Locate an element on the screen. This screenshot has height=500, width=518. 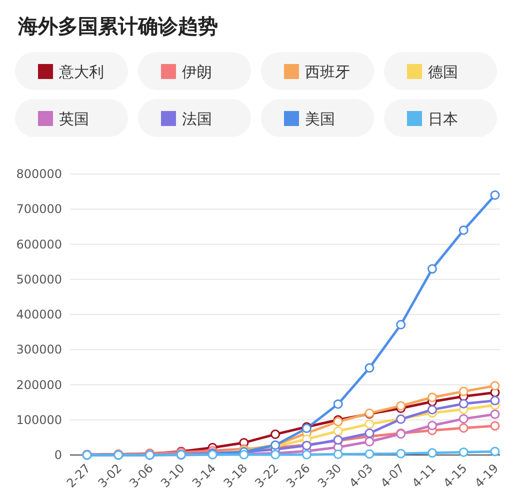
legend-item: 日本 is located at coordinates (440, 118).